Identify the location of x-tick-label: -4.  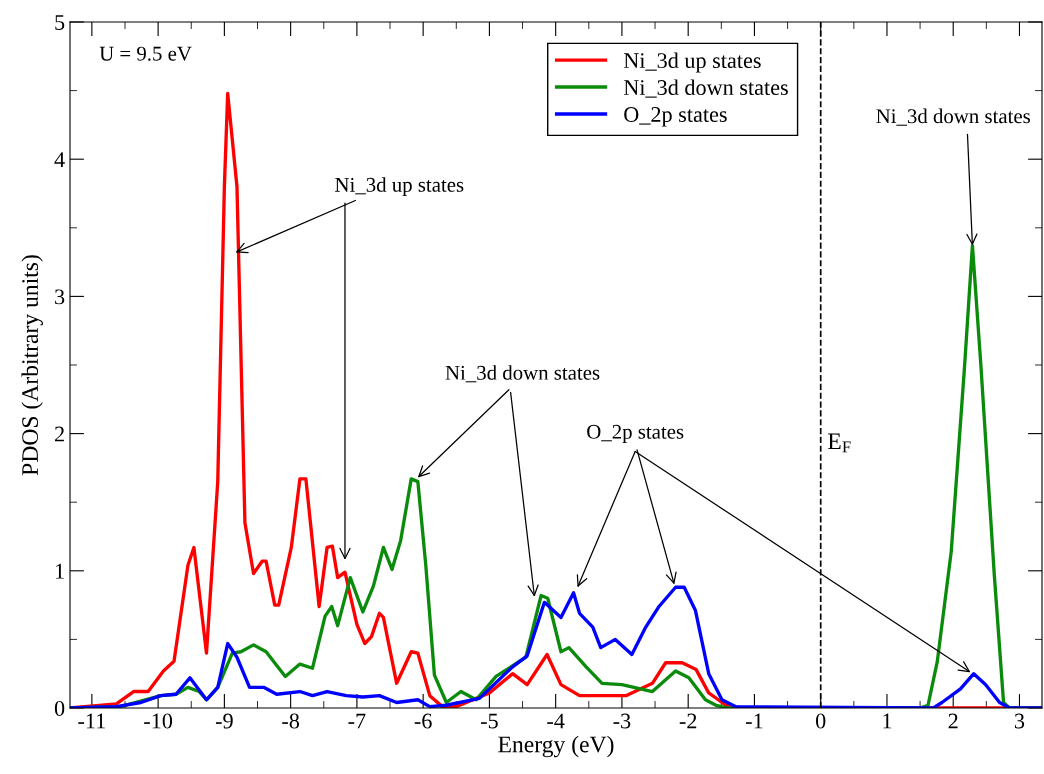
(556, 721).